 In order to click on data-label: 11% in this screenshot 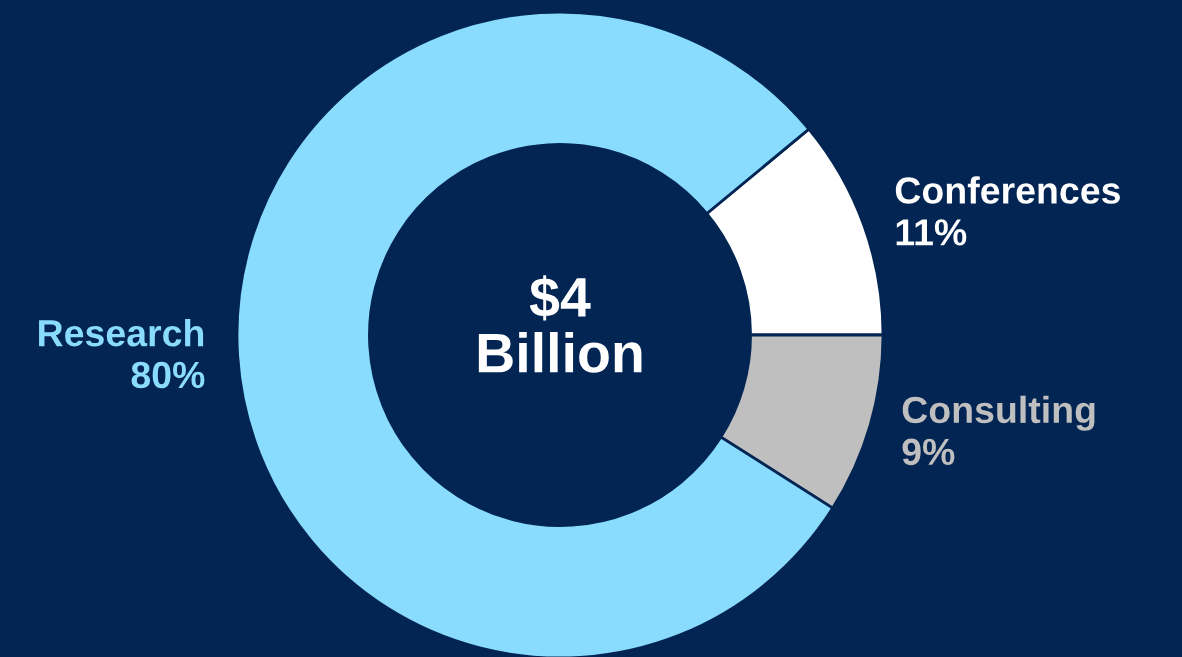, I will do `click(931, 232)`.